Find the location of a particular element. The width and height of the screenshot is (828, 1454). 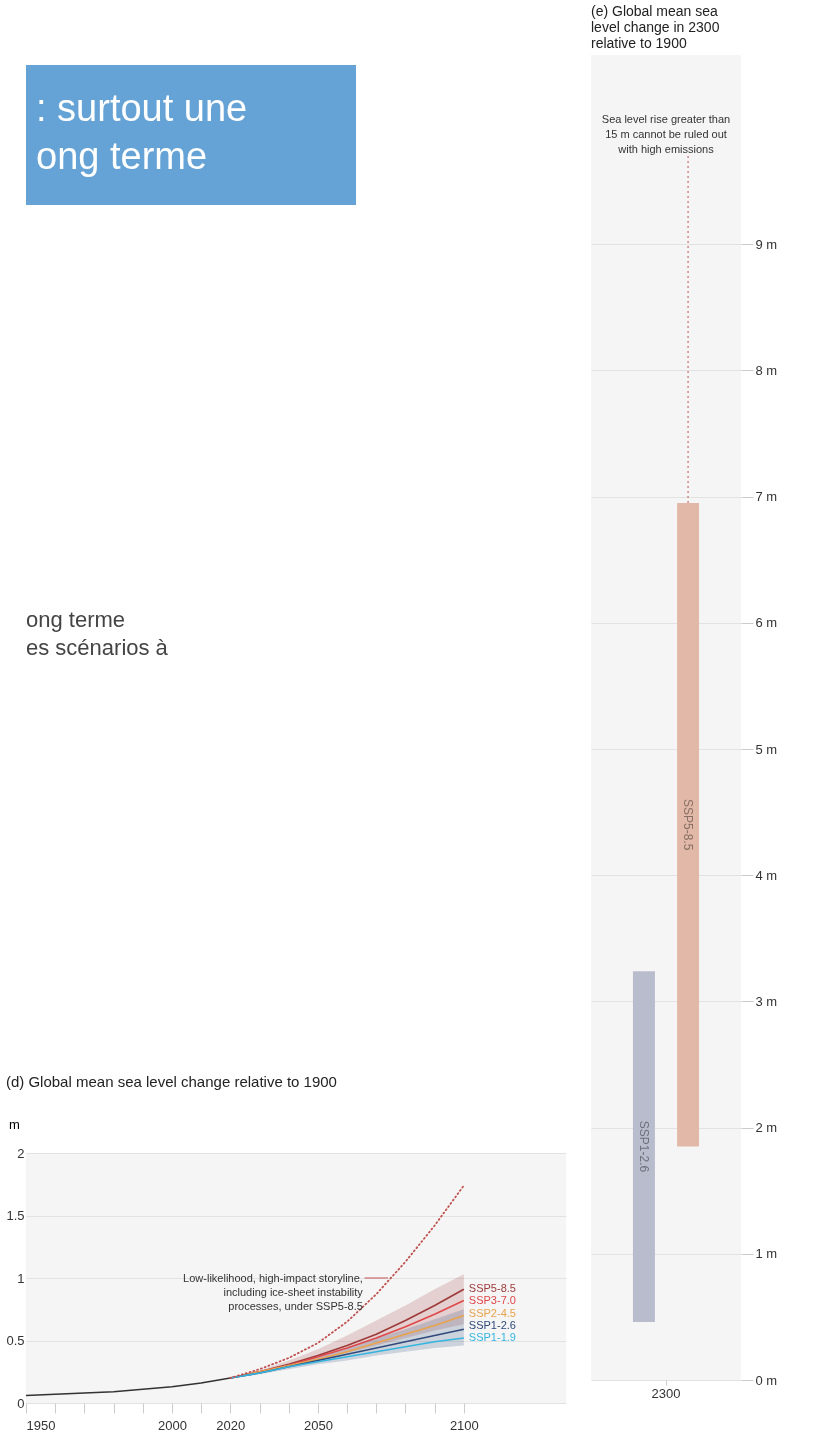

text: ong terme is located at coordinates (76, 619).